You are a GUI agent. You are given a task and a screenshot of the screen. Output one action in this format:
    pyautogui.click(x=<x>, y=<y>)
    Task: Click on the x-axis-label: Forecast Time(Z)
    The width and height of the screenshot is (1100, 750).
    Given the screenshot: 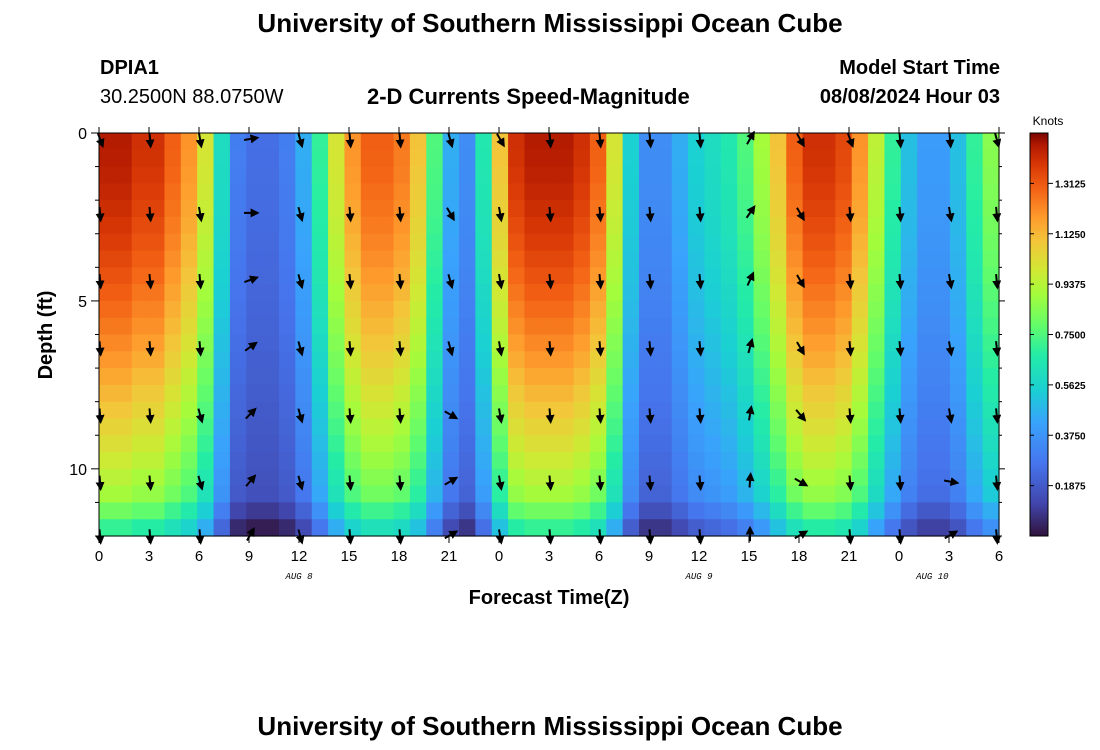 What is the action you would take?
    pyautogui.click(x=549, y=598)
    